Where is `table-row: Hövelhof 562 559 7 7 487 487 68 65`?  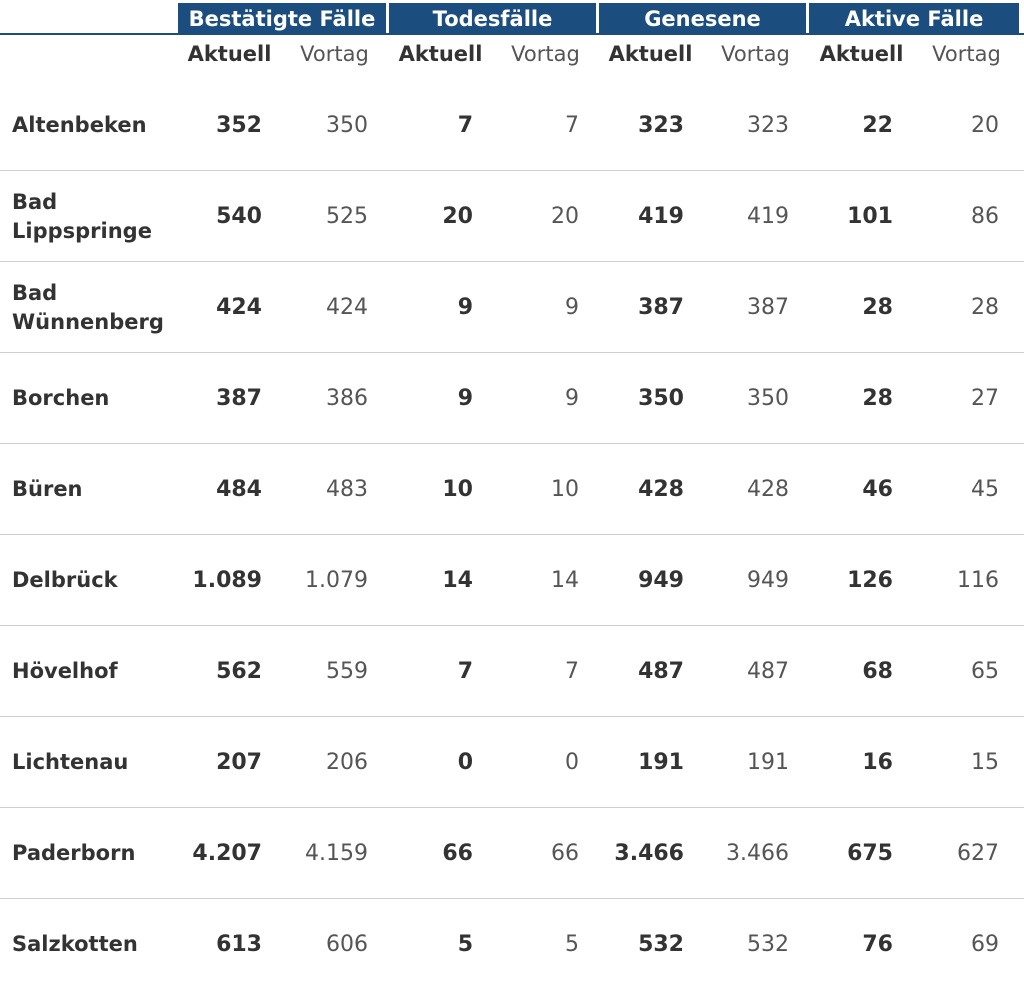 table-row: Hövelhof 562 559 7 7 487 487 68 65 is located at coordinates (512, 671).